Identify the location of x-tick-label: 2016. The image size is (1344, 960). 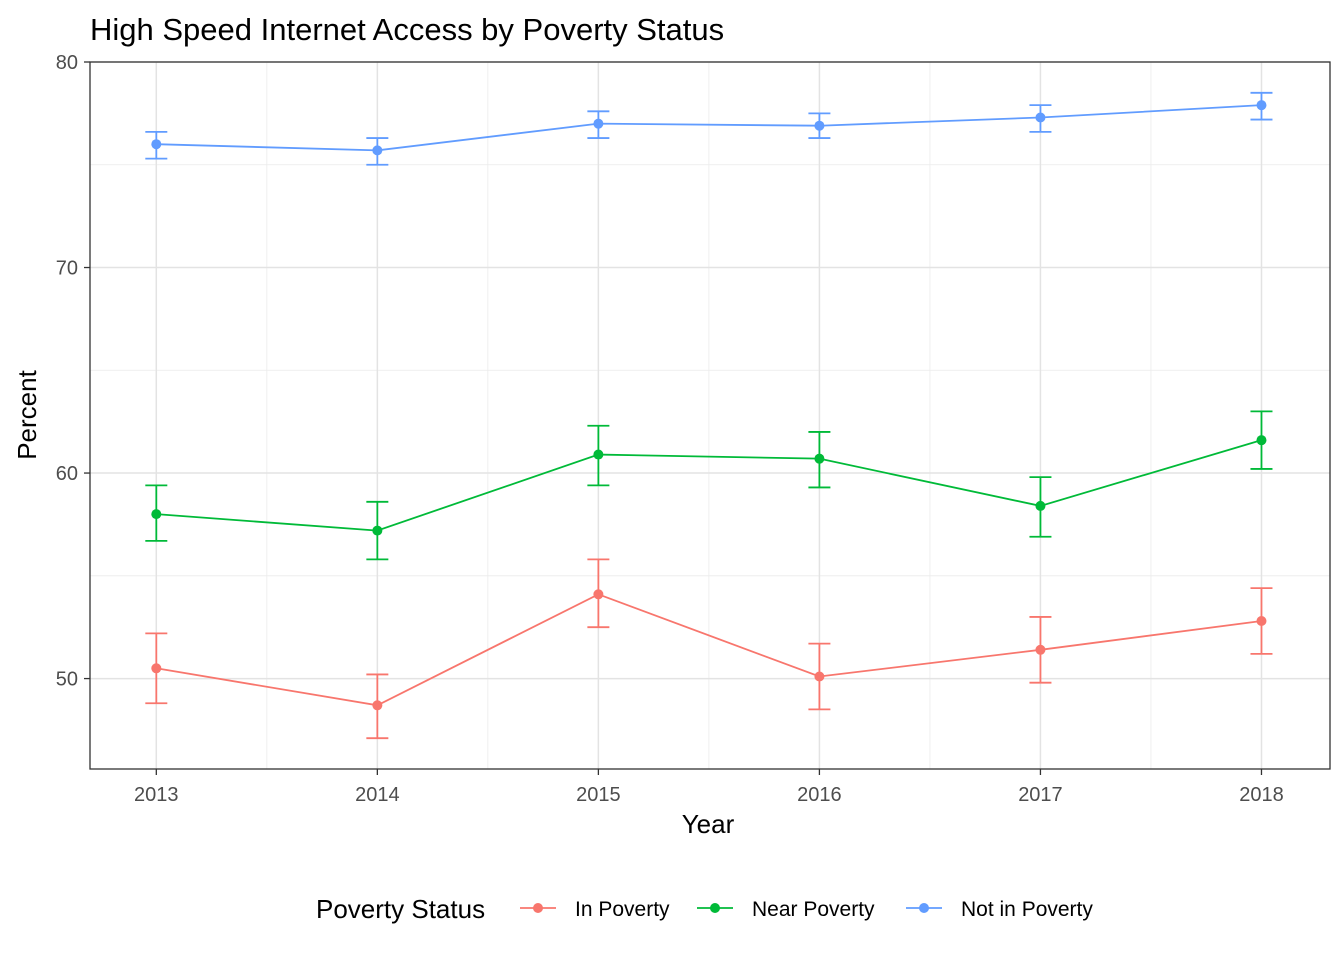
(819, 795).